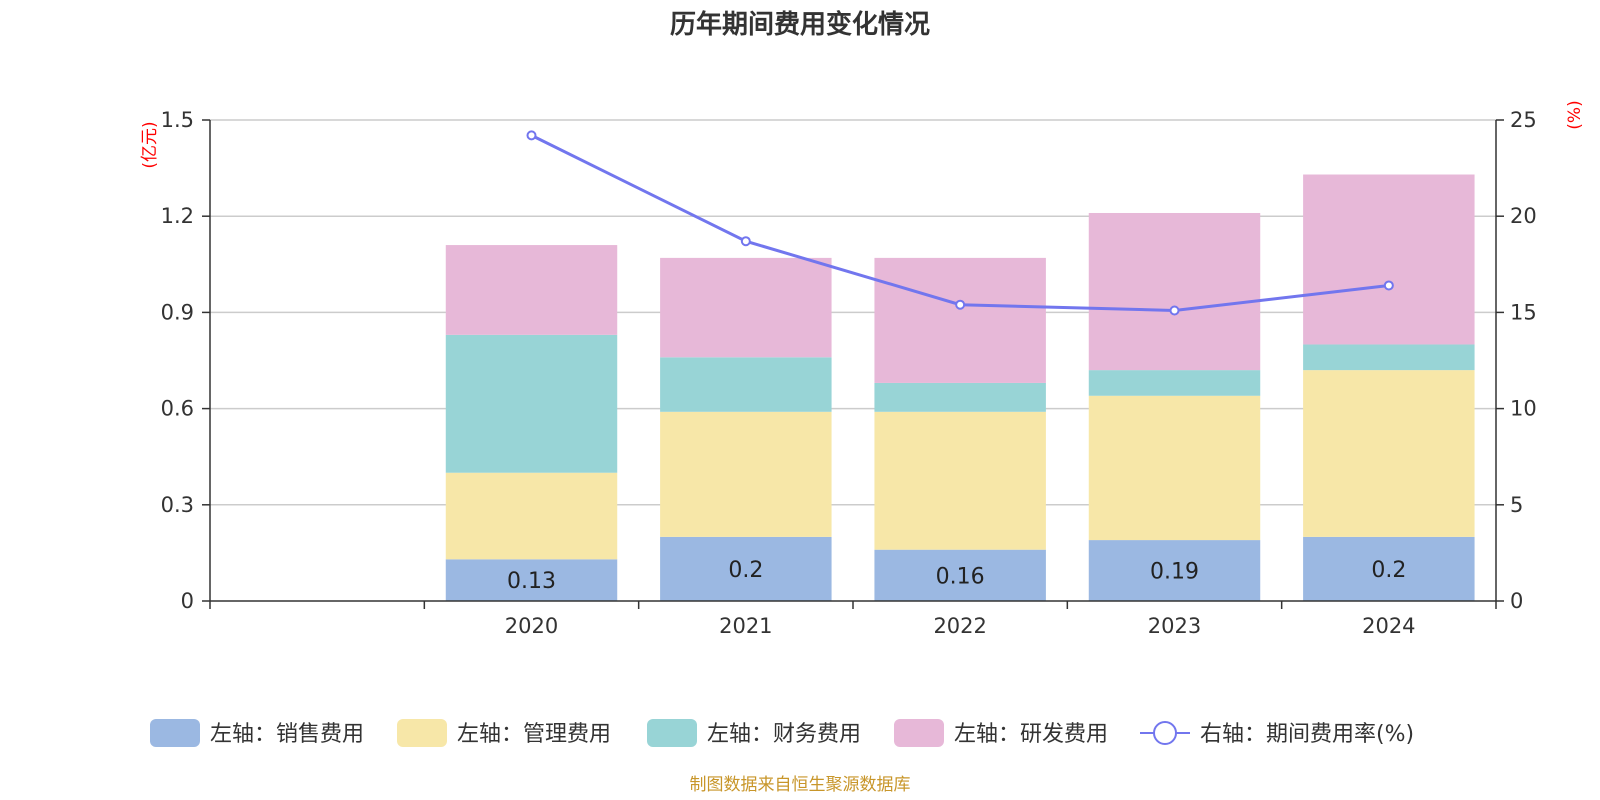 The width and height of the screenshot is (1600, 800). What do you see at coordinates (150, 144) in the screenshot?
I see `left-axis-unit: (亿元)` at bounding box center [150, 144].